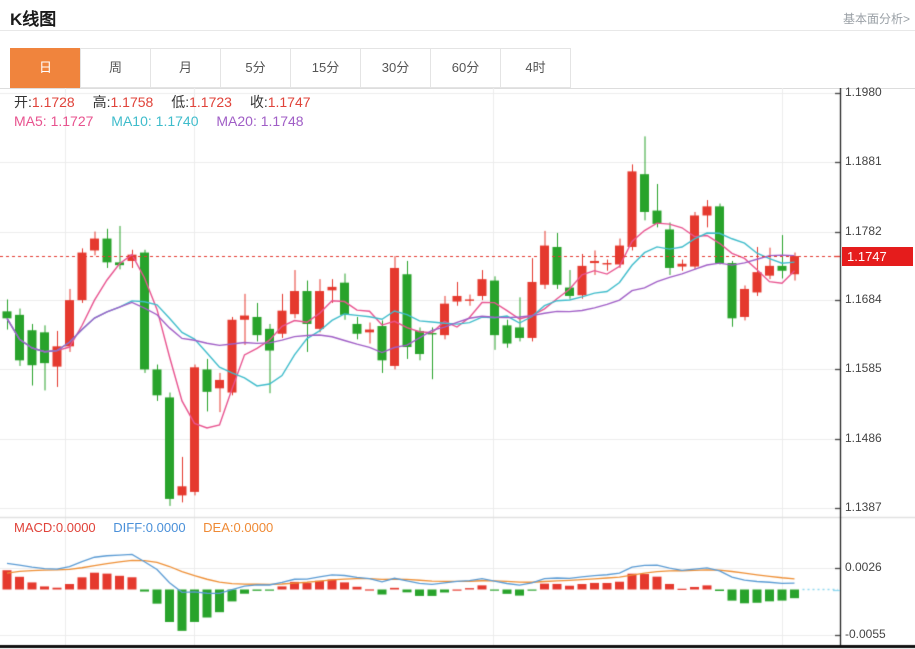  I want to click on tab-period-6: 30分, so click(395, 68).